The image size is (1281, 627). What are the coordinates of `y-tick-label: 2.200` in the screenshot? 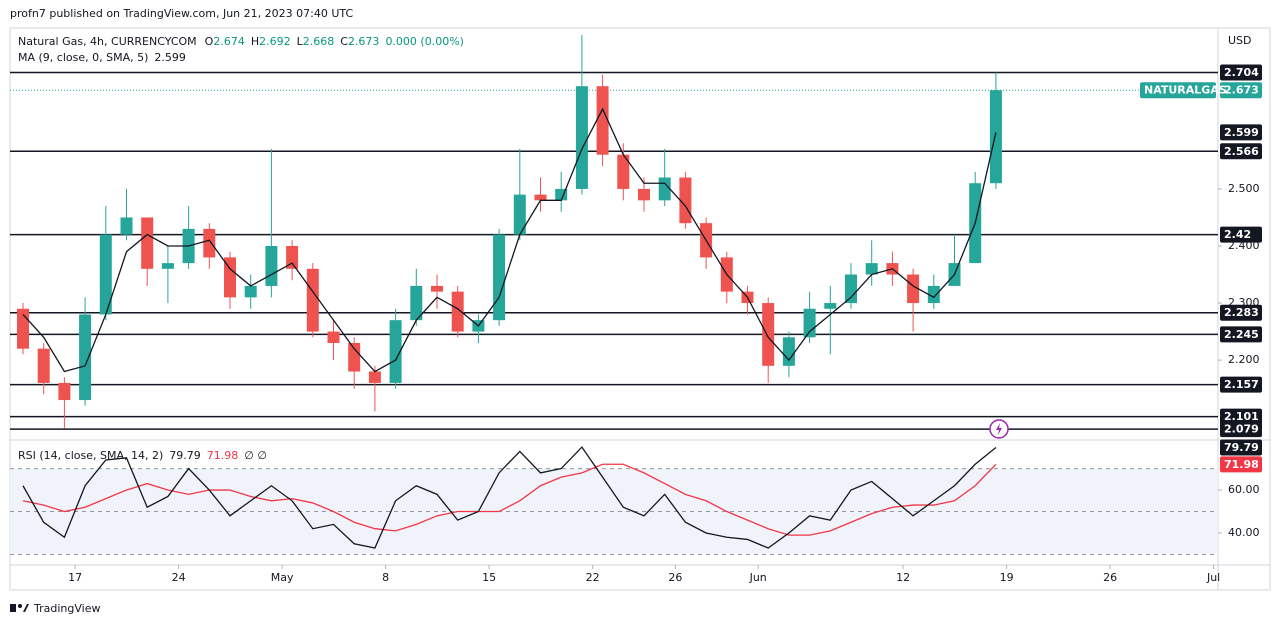 It's located at (1244, 359).